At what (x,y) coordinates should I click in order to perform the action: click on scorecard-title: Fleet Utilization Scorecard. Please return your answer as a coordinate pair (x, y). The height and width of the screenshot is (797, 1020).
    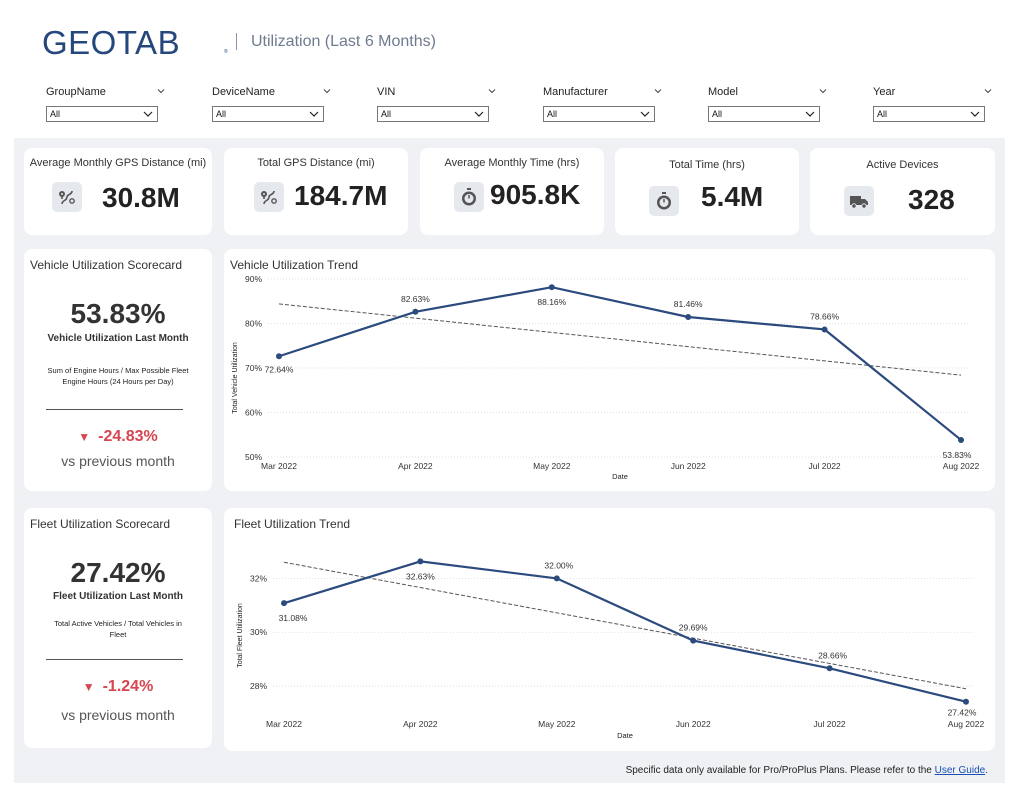
    Looking at the image, I should click on (100, 524).